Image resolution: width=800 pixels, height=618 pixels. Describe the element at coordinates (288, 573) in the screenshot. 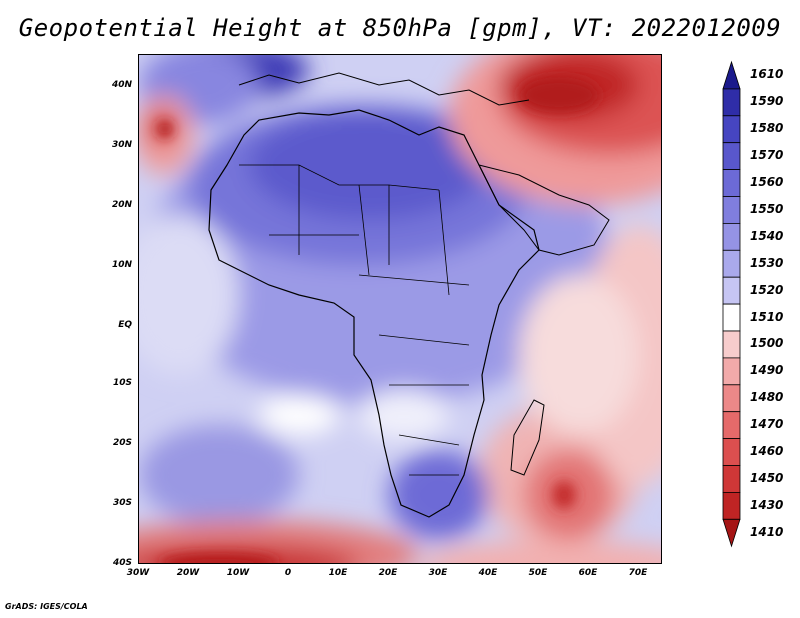

I see `lon-label: 0` at that location.